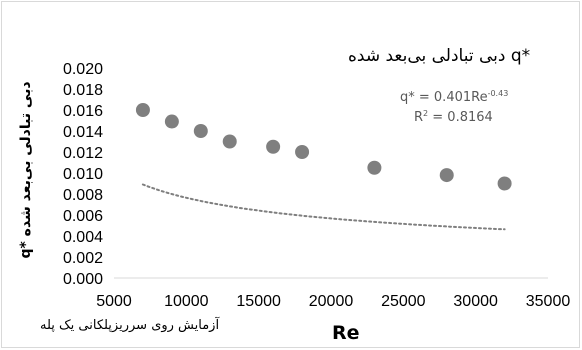  I want to click on legend-entry: دبی تبادلی بی‌بعد شده q*, so click(439, 56).